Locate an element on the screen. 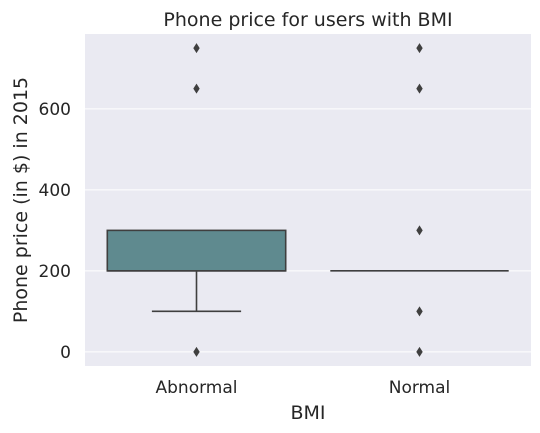 The image size is (540, 433). y-tick-label-400: 400 is located at coordinates (55, 191).